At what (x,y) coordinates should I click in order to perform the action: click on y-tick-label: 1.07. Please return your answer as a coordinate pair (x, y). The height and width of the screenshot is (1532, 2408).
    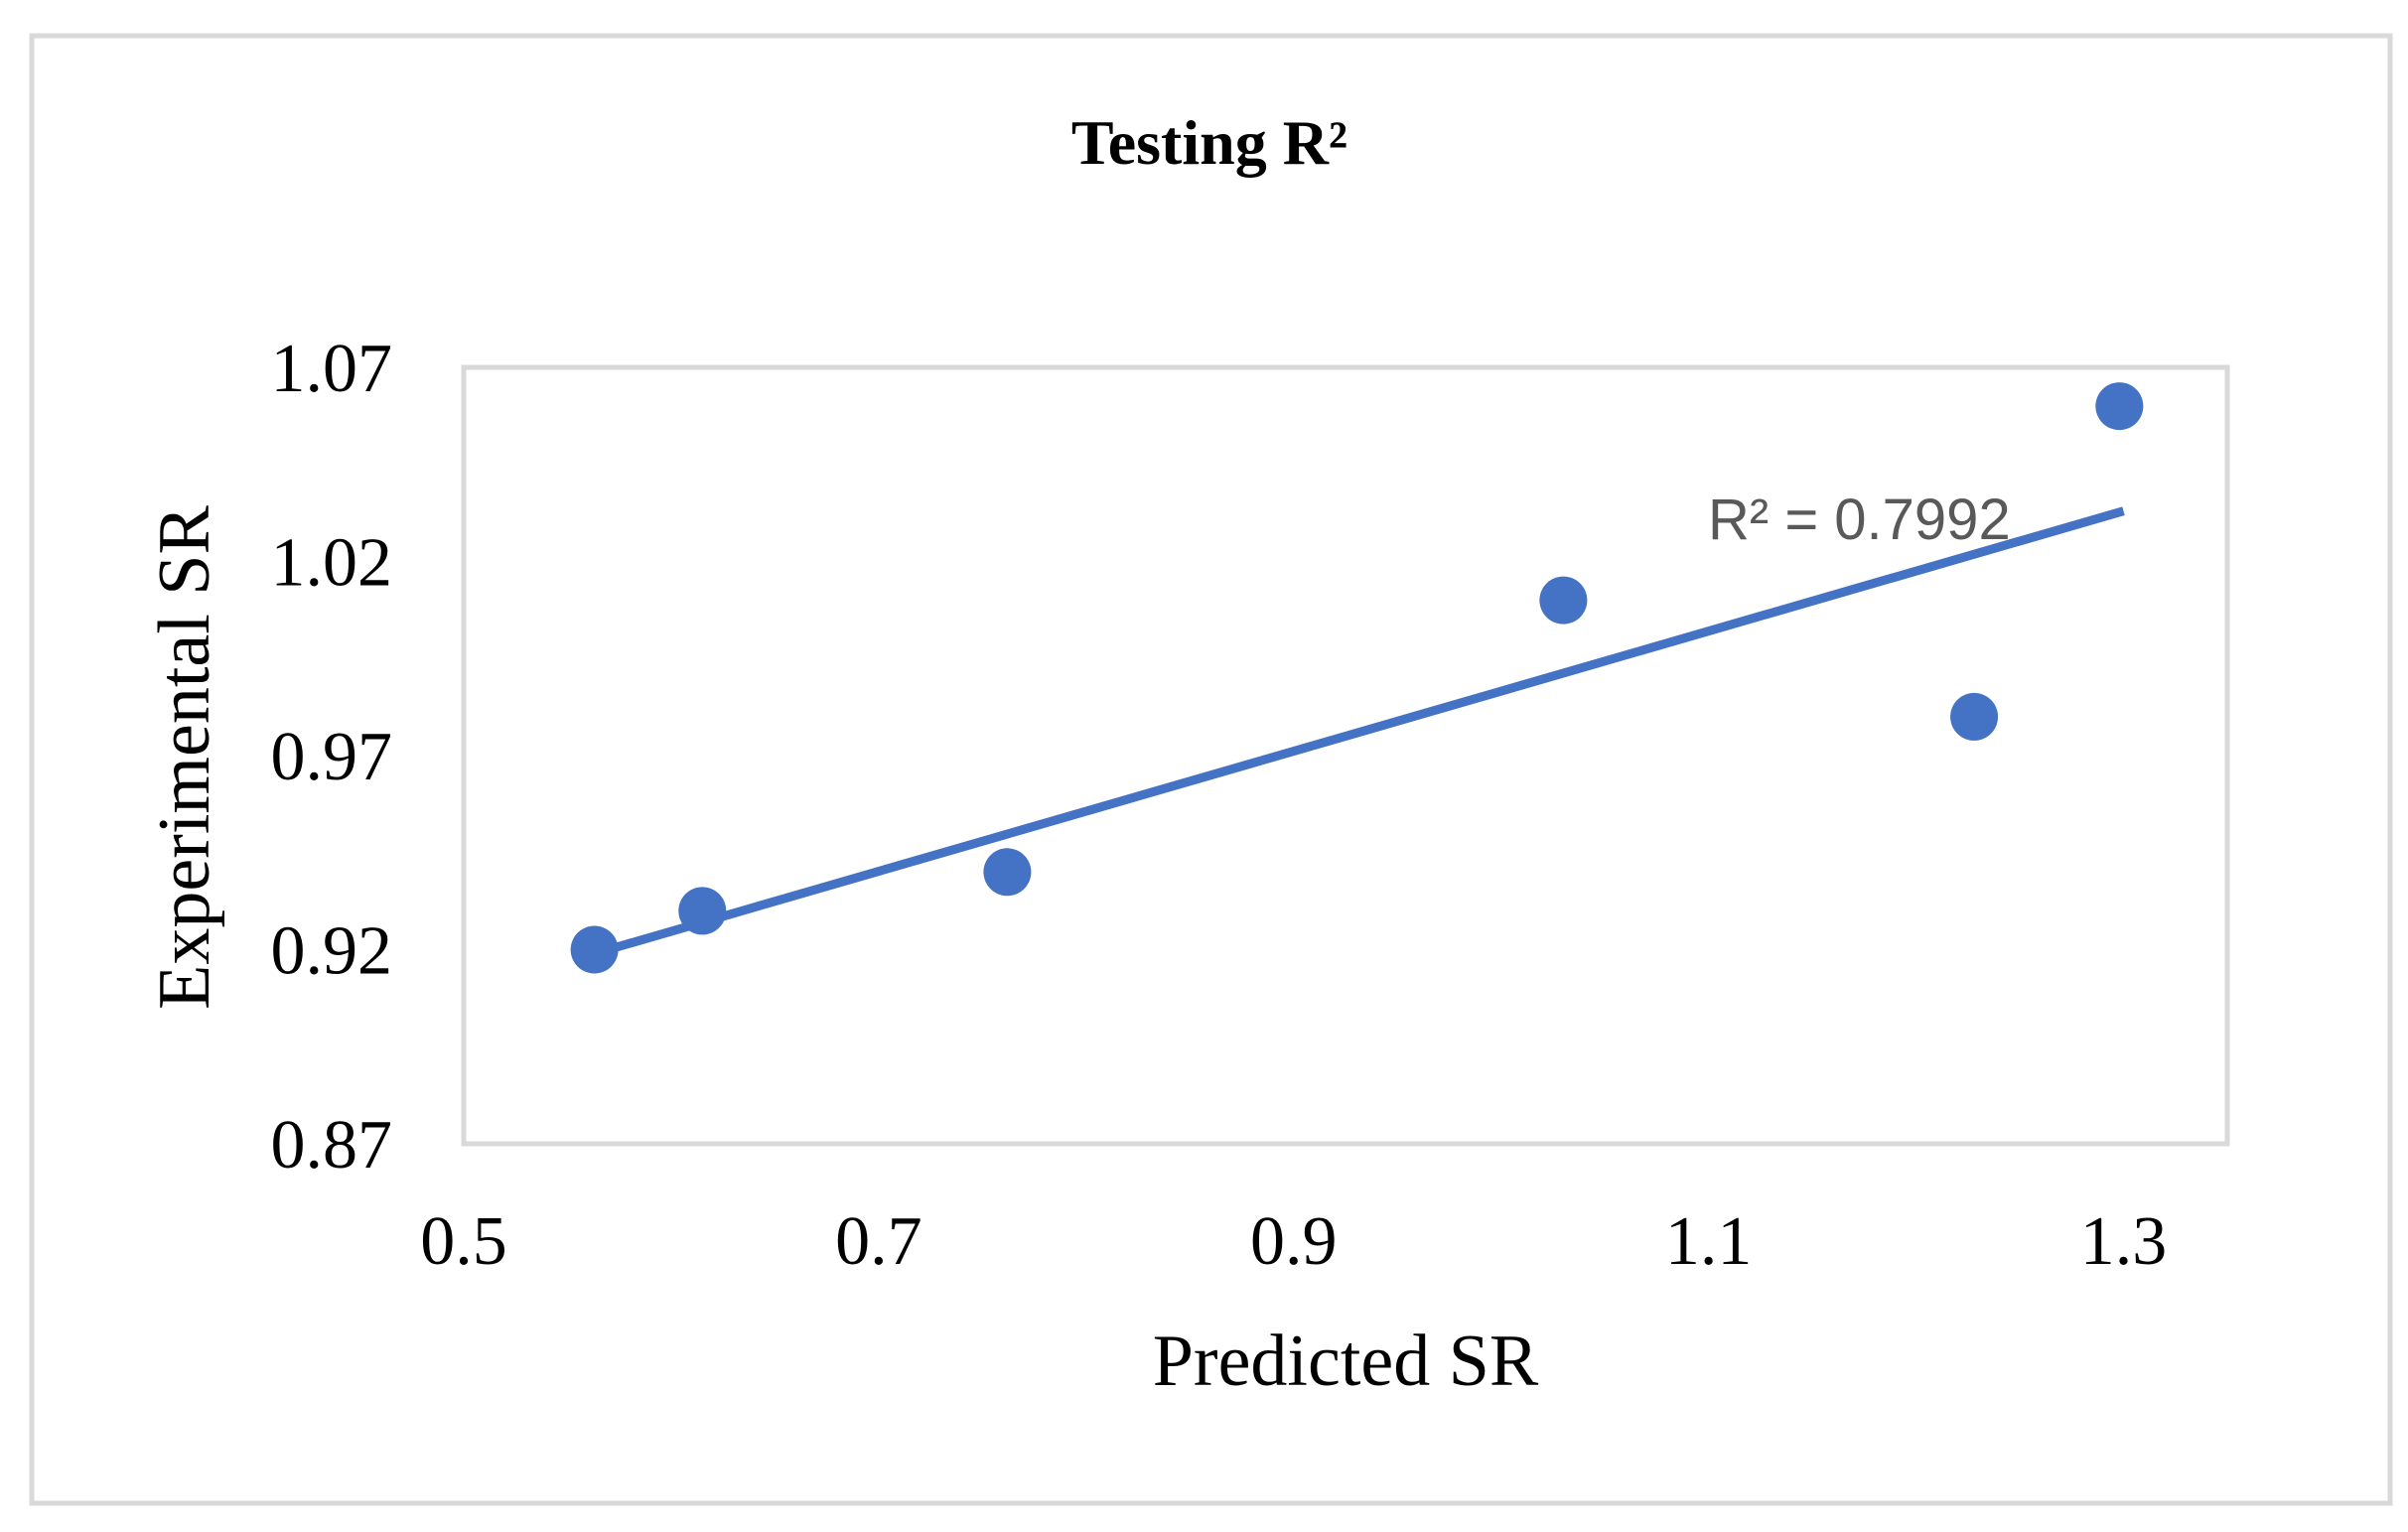
    Looking at the image, I should click on (332, 369).